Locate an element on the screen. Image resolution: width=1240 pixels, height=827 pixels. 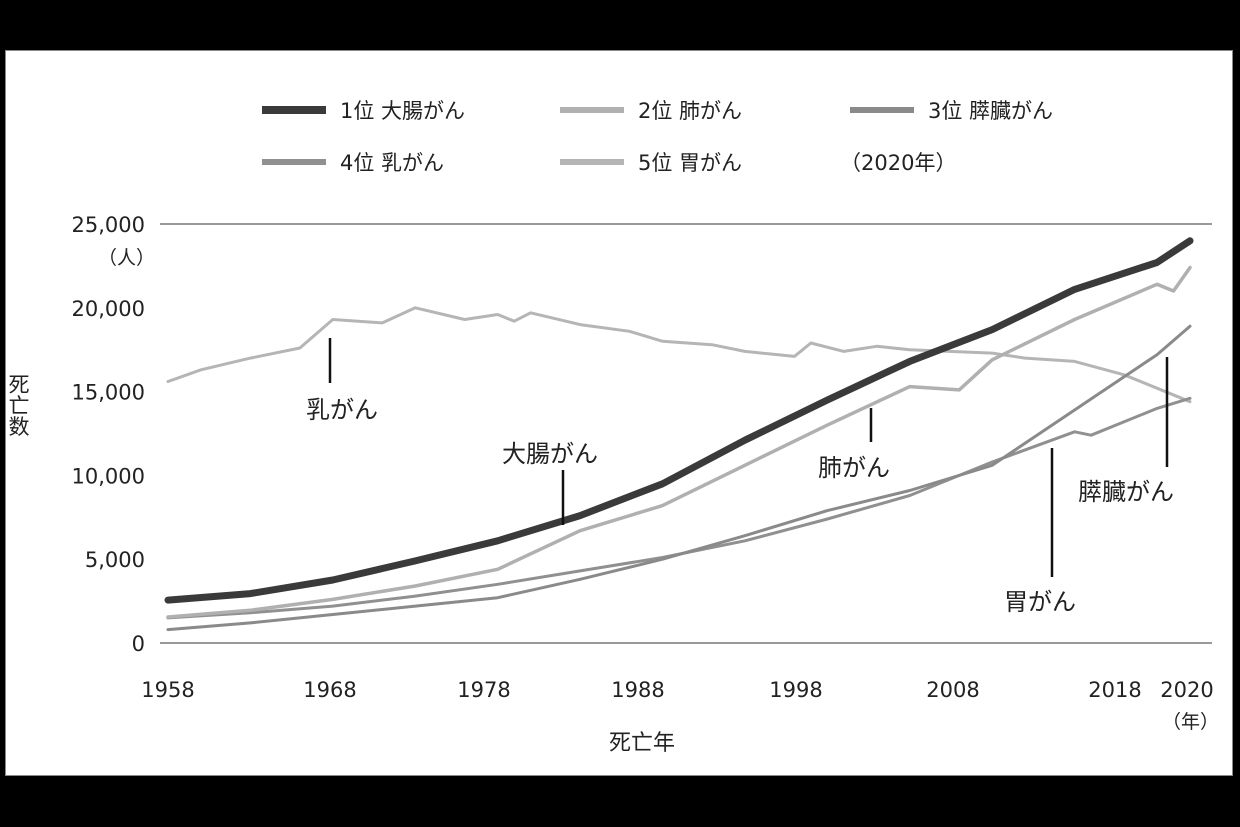
legend-label-4: 4位 乳がん is located at coordinates (392, 163).